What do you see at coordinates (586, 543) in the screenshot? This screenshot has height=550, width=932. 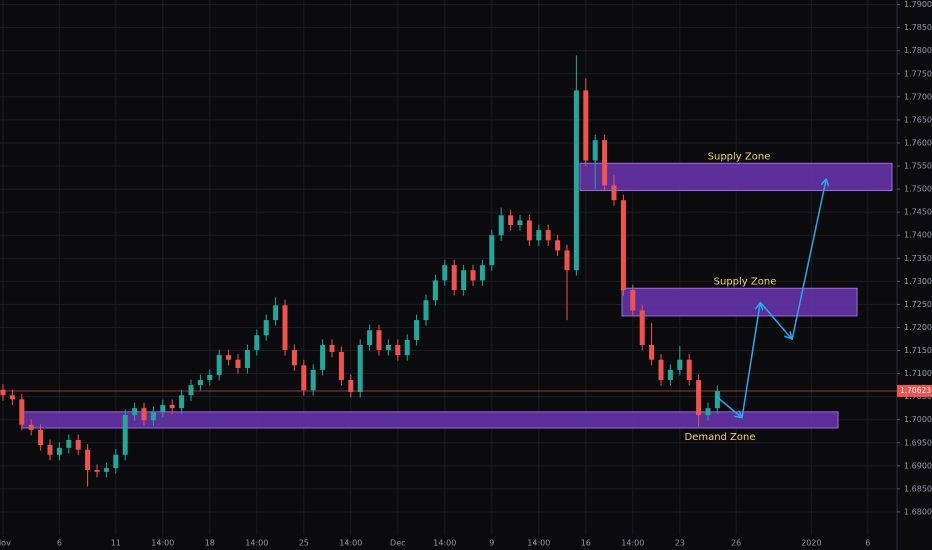 I see `x-tick-label: 16` at bounding box center [586, 543].